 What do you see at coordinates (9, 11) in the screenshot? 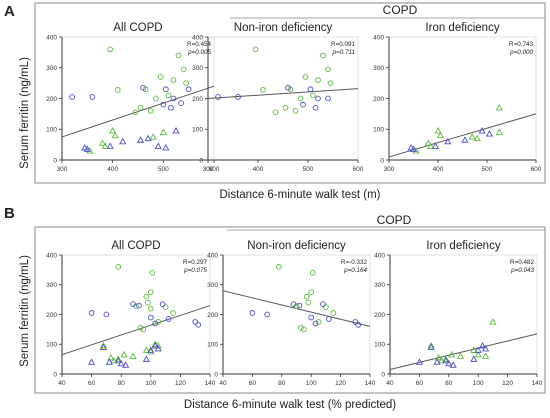
I see `panel-a-letter: A` at bounding box center [9, 11].